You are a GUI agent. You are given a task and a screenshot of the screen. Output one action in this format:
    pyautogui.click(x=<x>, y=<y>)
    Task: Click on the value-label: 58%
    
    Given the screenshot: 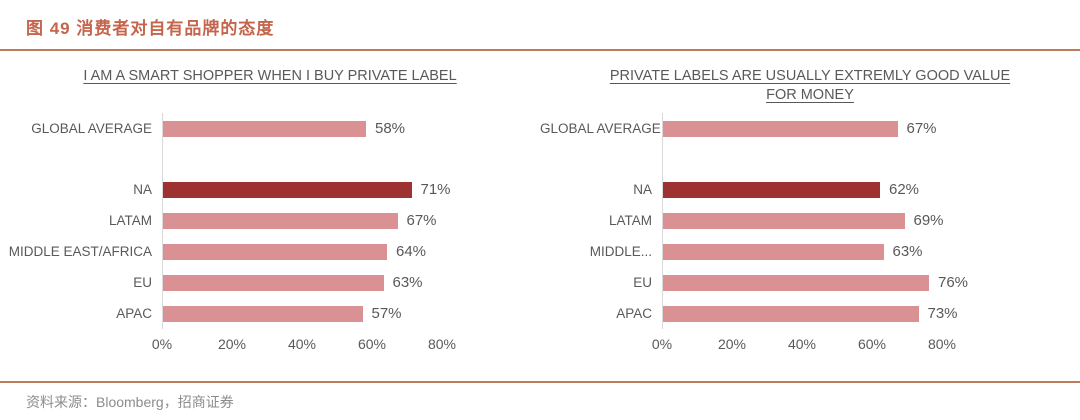 What is the action you would take?
    pyautogui.click(x=390, y=128)
    